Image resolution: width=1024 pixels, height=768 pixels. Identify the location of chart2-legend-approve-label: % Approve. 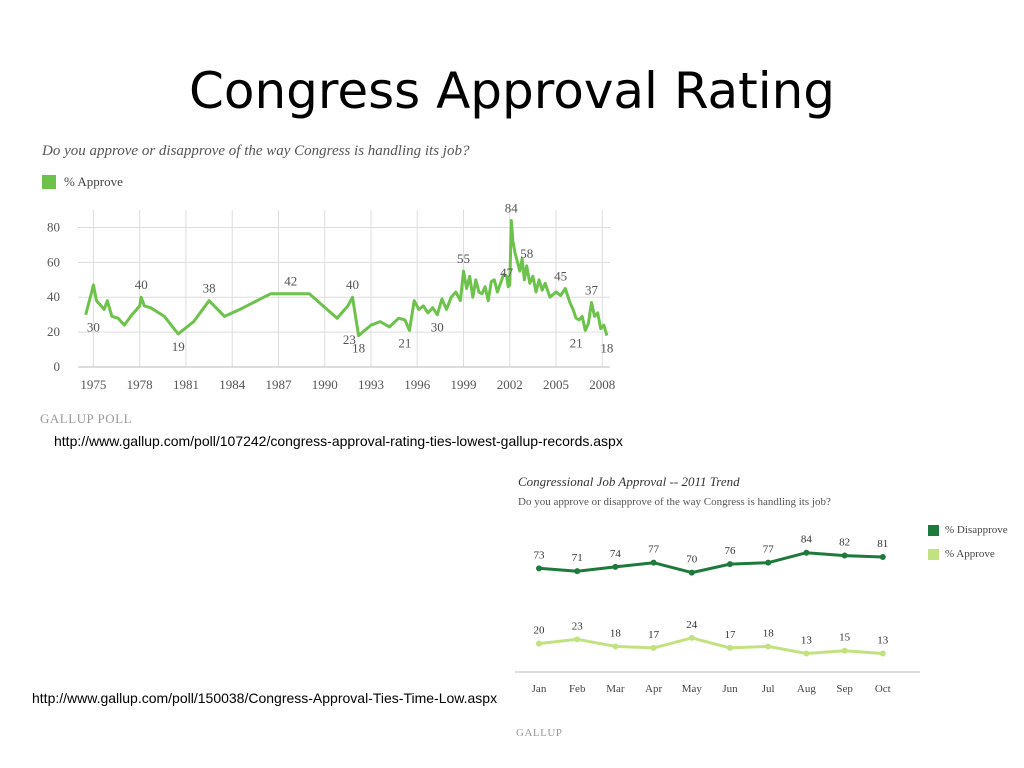
(970, 554).